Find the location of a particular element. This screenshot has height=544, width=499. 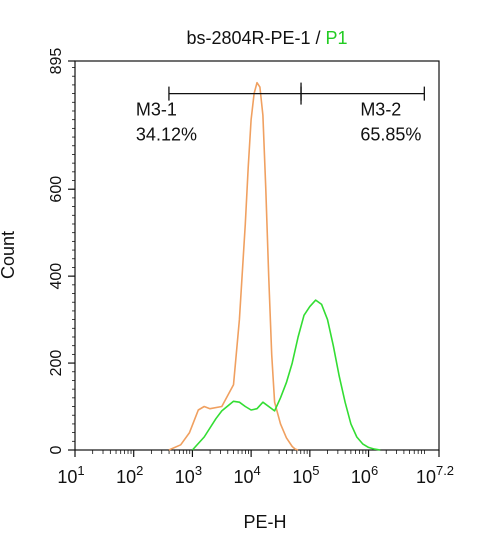

y-tick-label: 600 is located at coordinates (56, 189).